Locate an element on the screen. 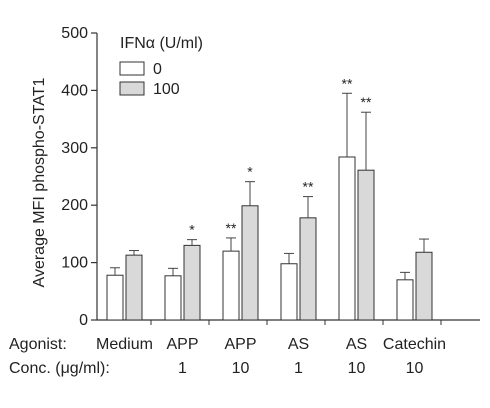 Image resolution: width=490 pixels, height=408 pixels. y-tick-label: 100 is located at coordinates (74, 263).